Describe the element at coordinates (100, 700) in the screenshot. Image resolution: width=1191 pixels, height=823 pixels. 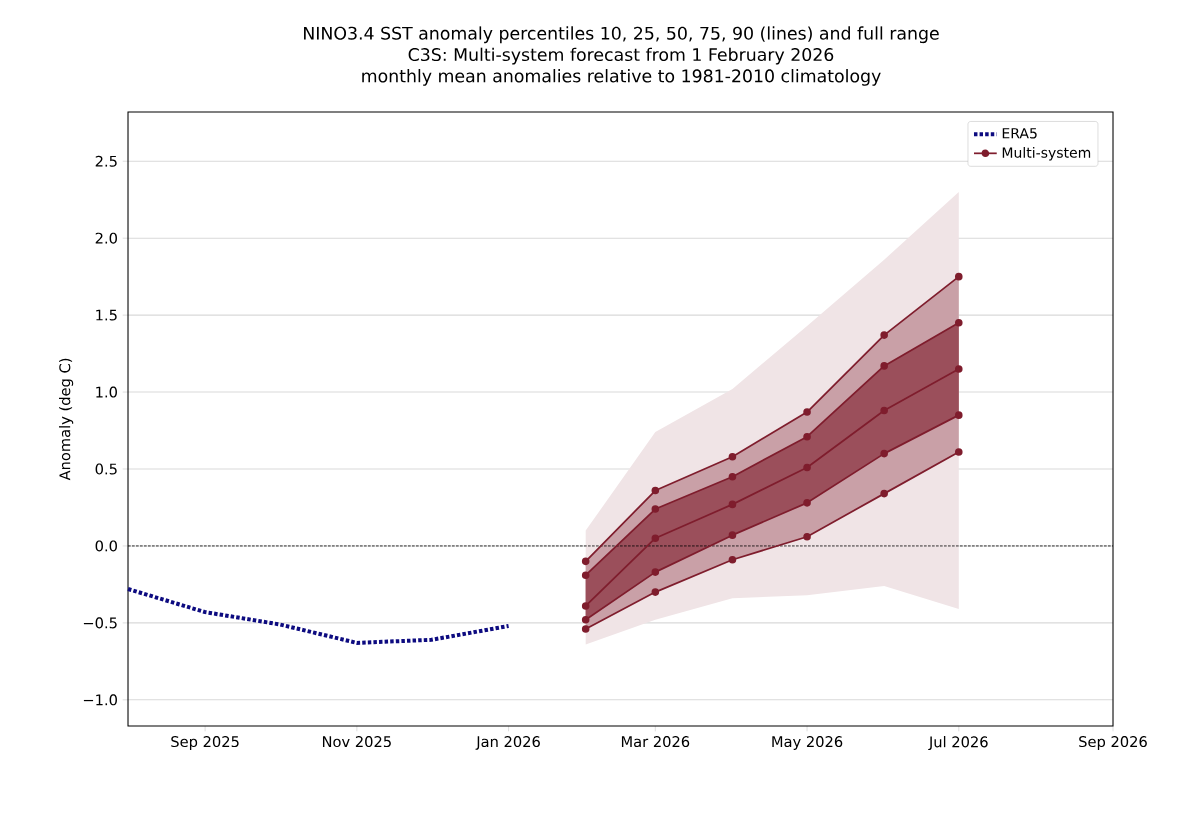
I see `y-tick-label: −1.0` at that location.